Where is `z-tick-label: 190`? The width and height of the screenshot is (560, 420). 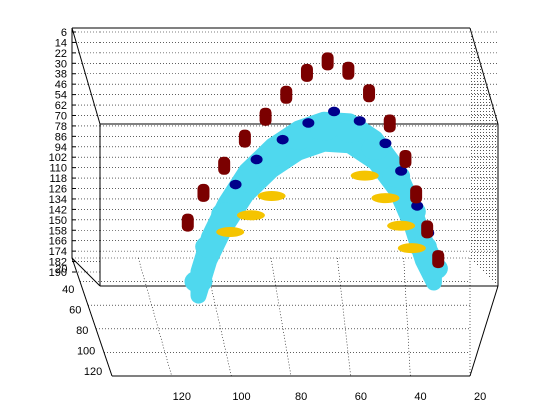 z-tick-label: 190 is located at coordinates (58, 273).